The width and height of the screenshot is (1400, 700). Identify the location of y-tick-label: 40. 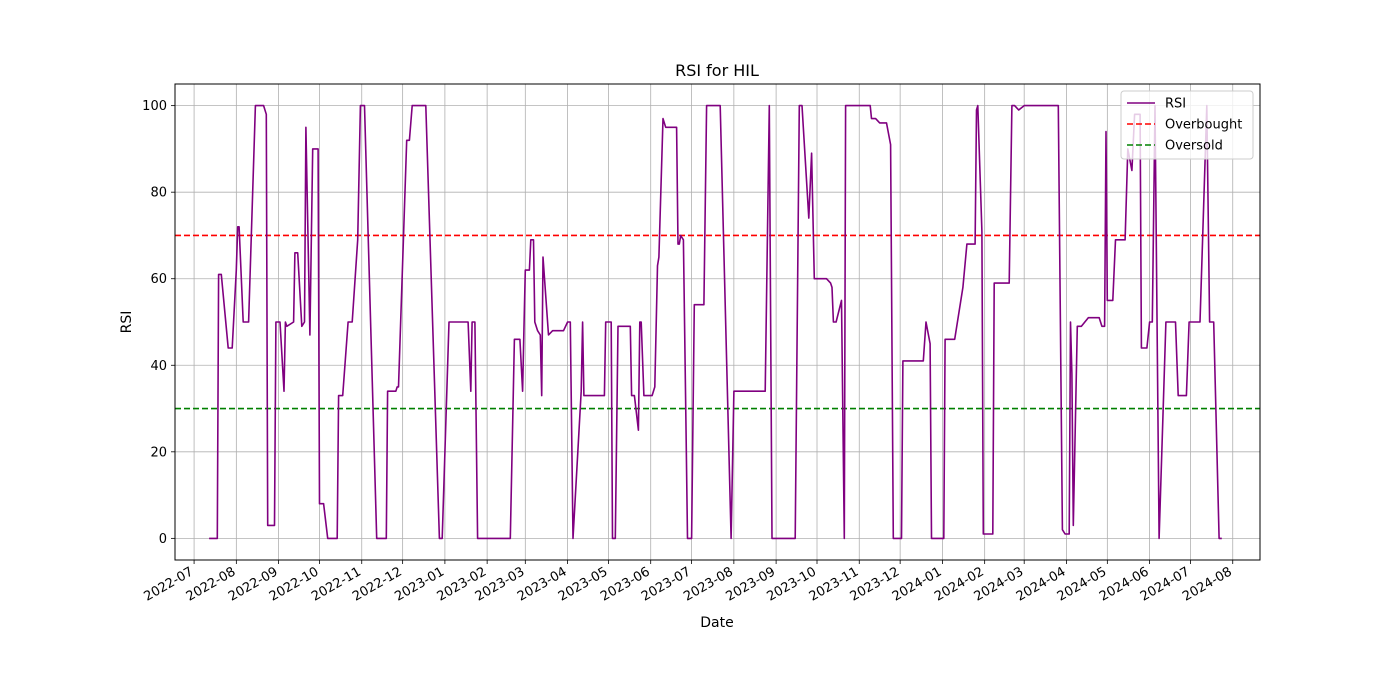
(158, 366).